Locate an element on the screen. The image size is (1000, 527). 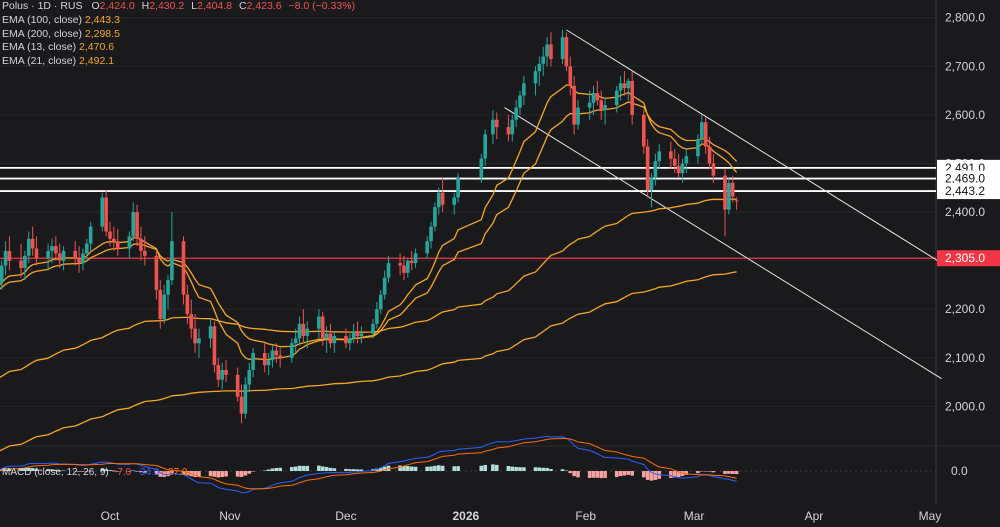
macd-signal-line is located at coordinates (368, 464).